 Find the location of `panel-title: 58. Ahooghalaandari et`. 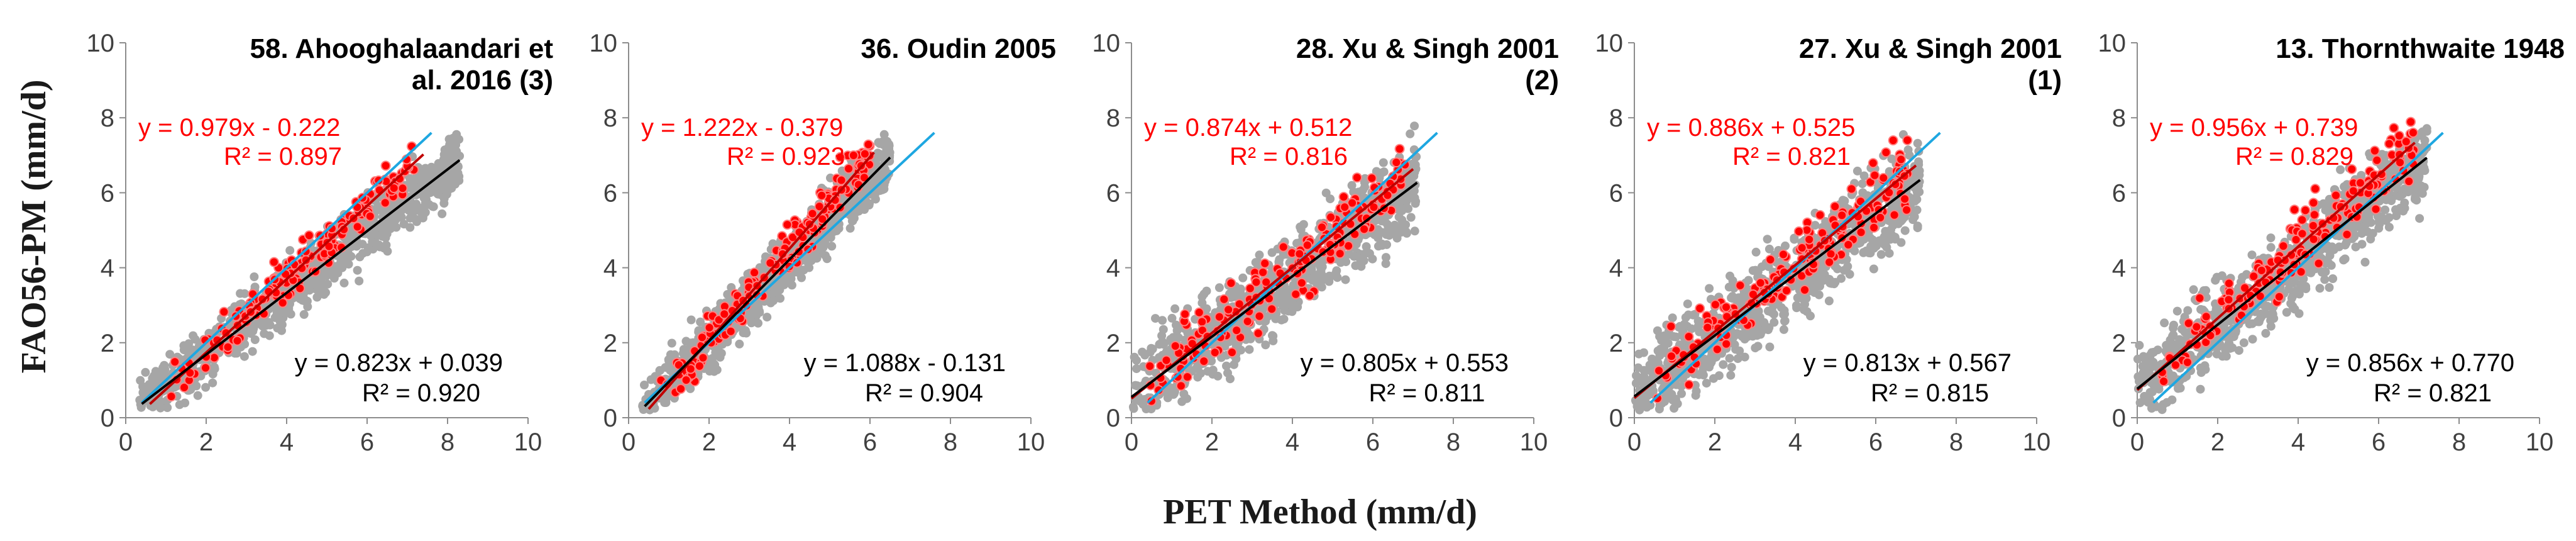

panel-title: 58. Ahooghalaandari et is located at coordinates (402, 48).